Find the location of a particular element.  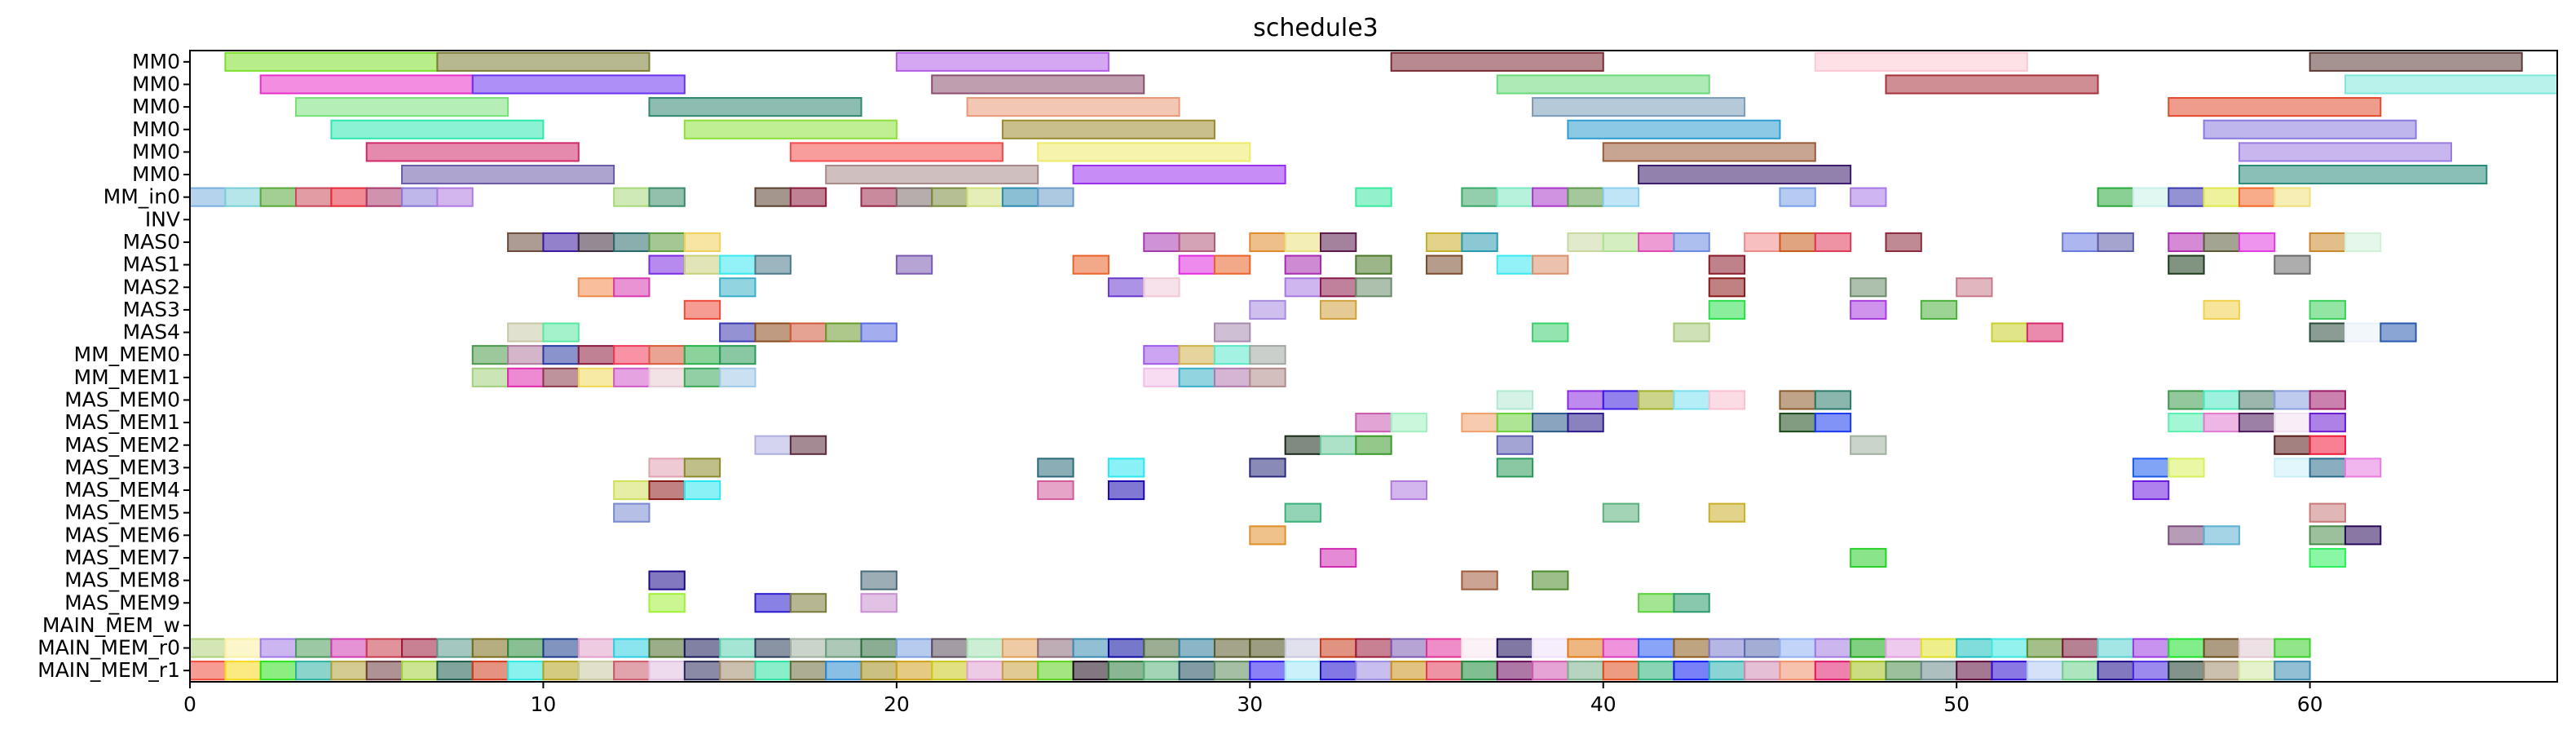

y-tick-label: INV is located at coordinates (162, 219).